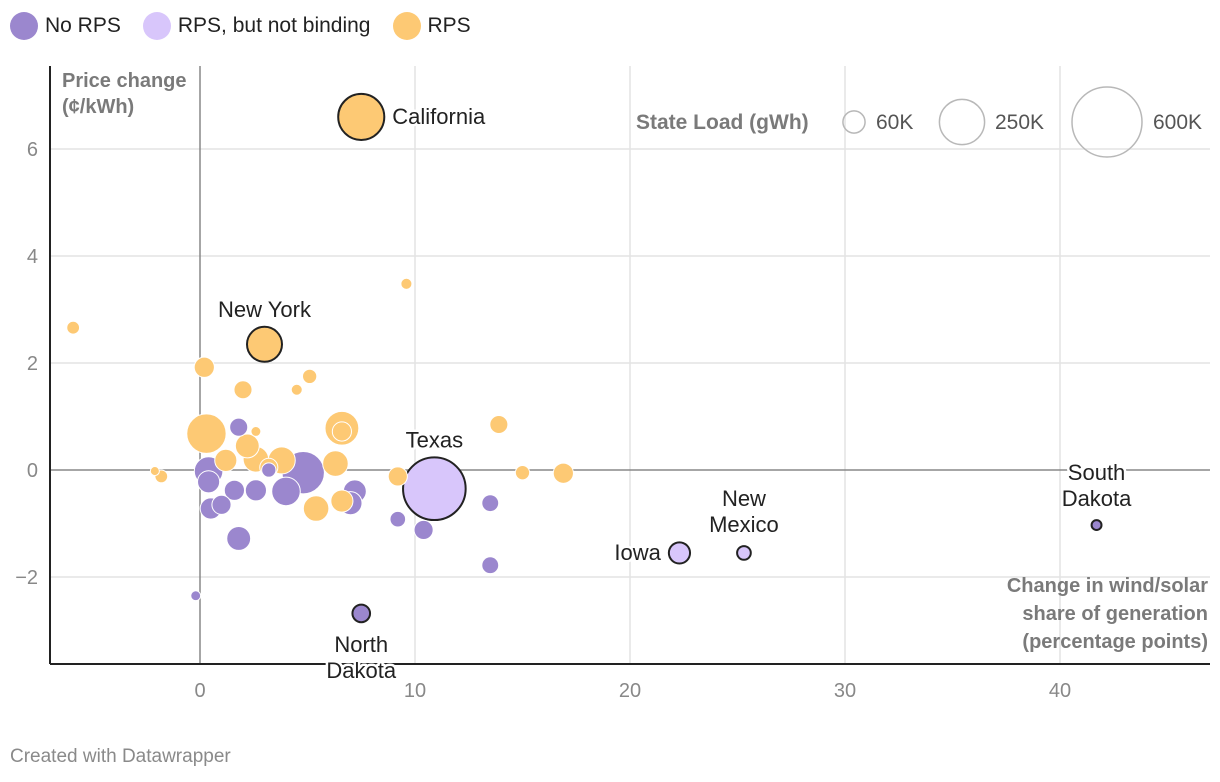  Describe the element at coordinates (406, 26) in the screenshot. I see `legend-swatch-rps` at that location.